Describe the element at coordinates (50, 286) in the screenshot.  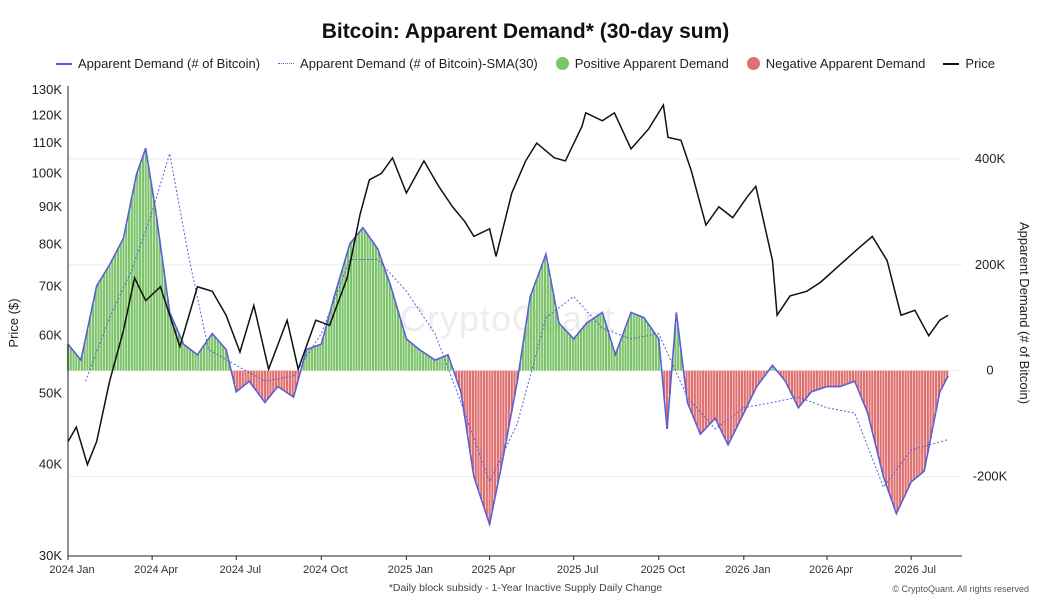
I see `left-tick-label: 70K` at that location.